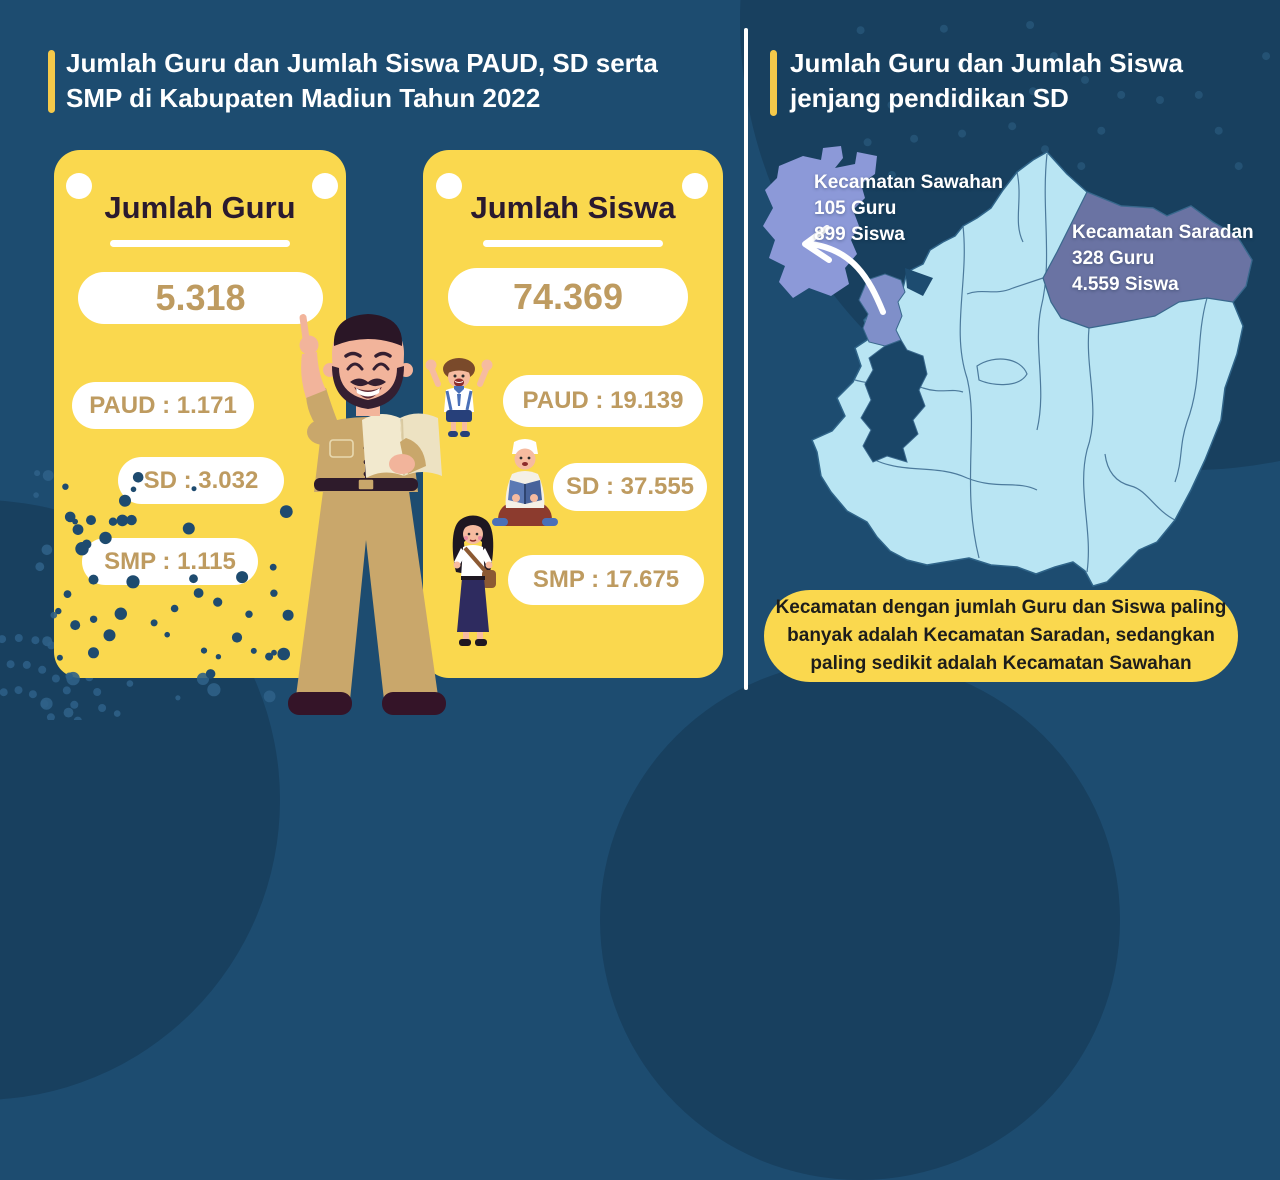 The width and height of the screenshot is (1280, 1180). What do you see at coordinates (1163, 259) in the screenshot?
I see `saradan-label: Kecamatan Saradan 328 Guru 4.559 Siswa` at bounding box center [1163, 259].